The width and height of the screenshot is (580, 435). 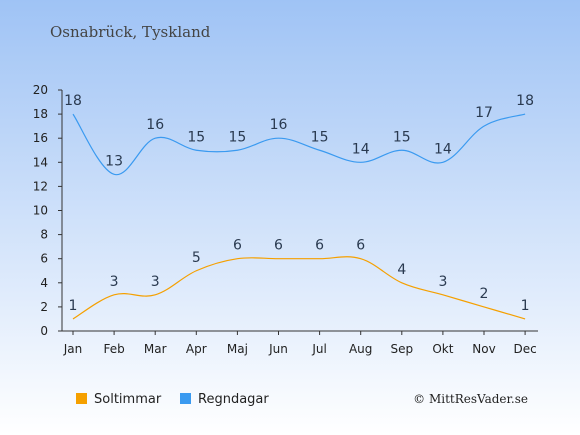 What do you see at coordinates (81, 398) in the screenshot?
I see `legend-swatch-soltimmar` at bounding box center [81, 398].